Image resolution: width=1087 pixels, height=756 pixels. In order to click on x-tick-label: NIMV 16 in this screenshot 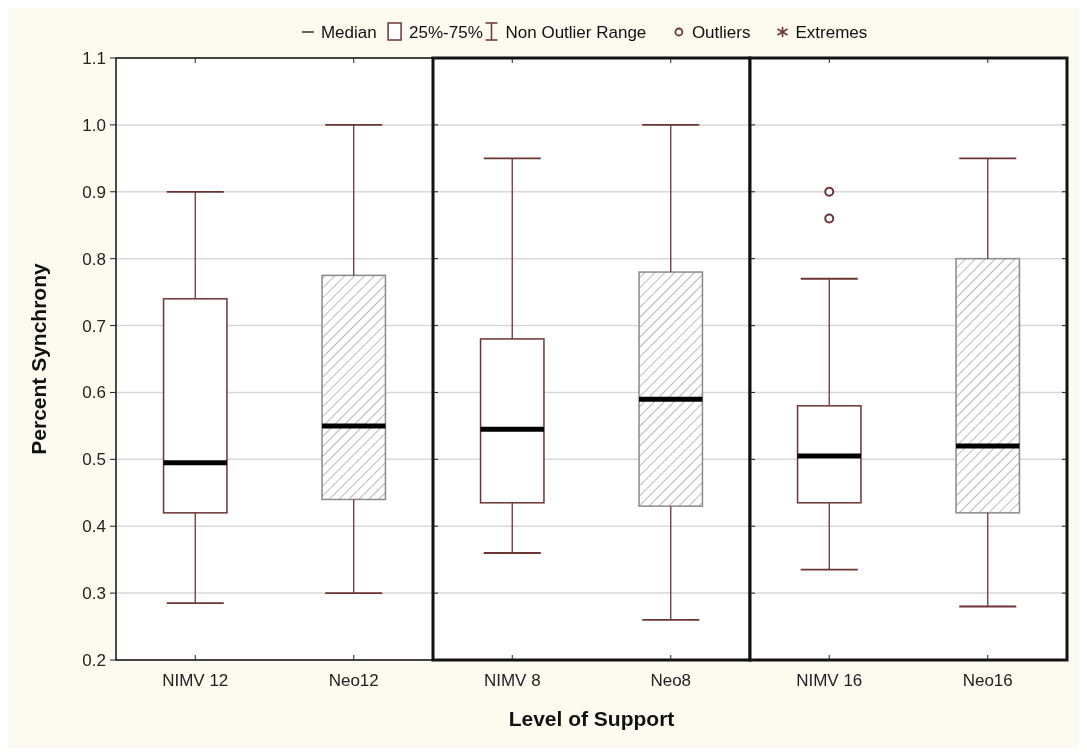, I will do `click(829, 680)`.